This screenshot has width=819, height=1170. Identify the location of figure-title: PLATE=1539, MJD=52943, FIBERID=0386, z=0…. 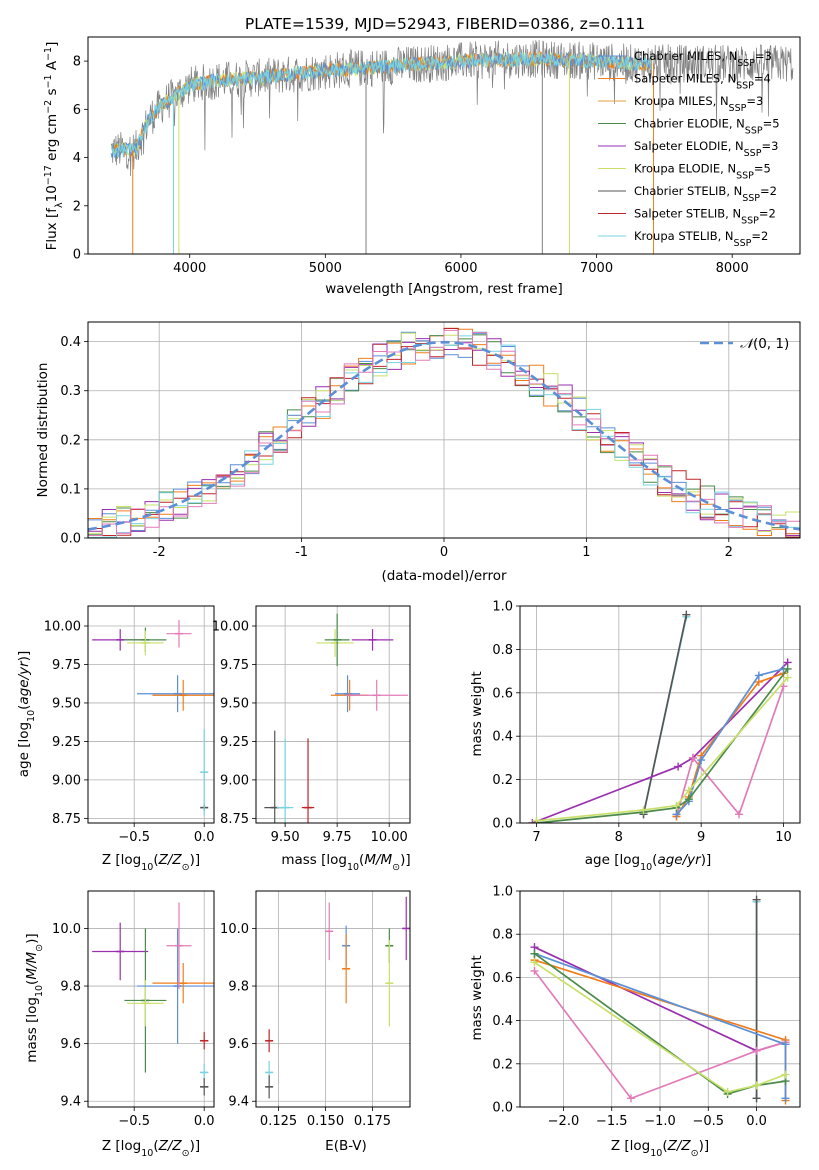
(445, 24).